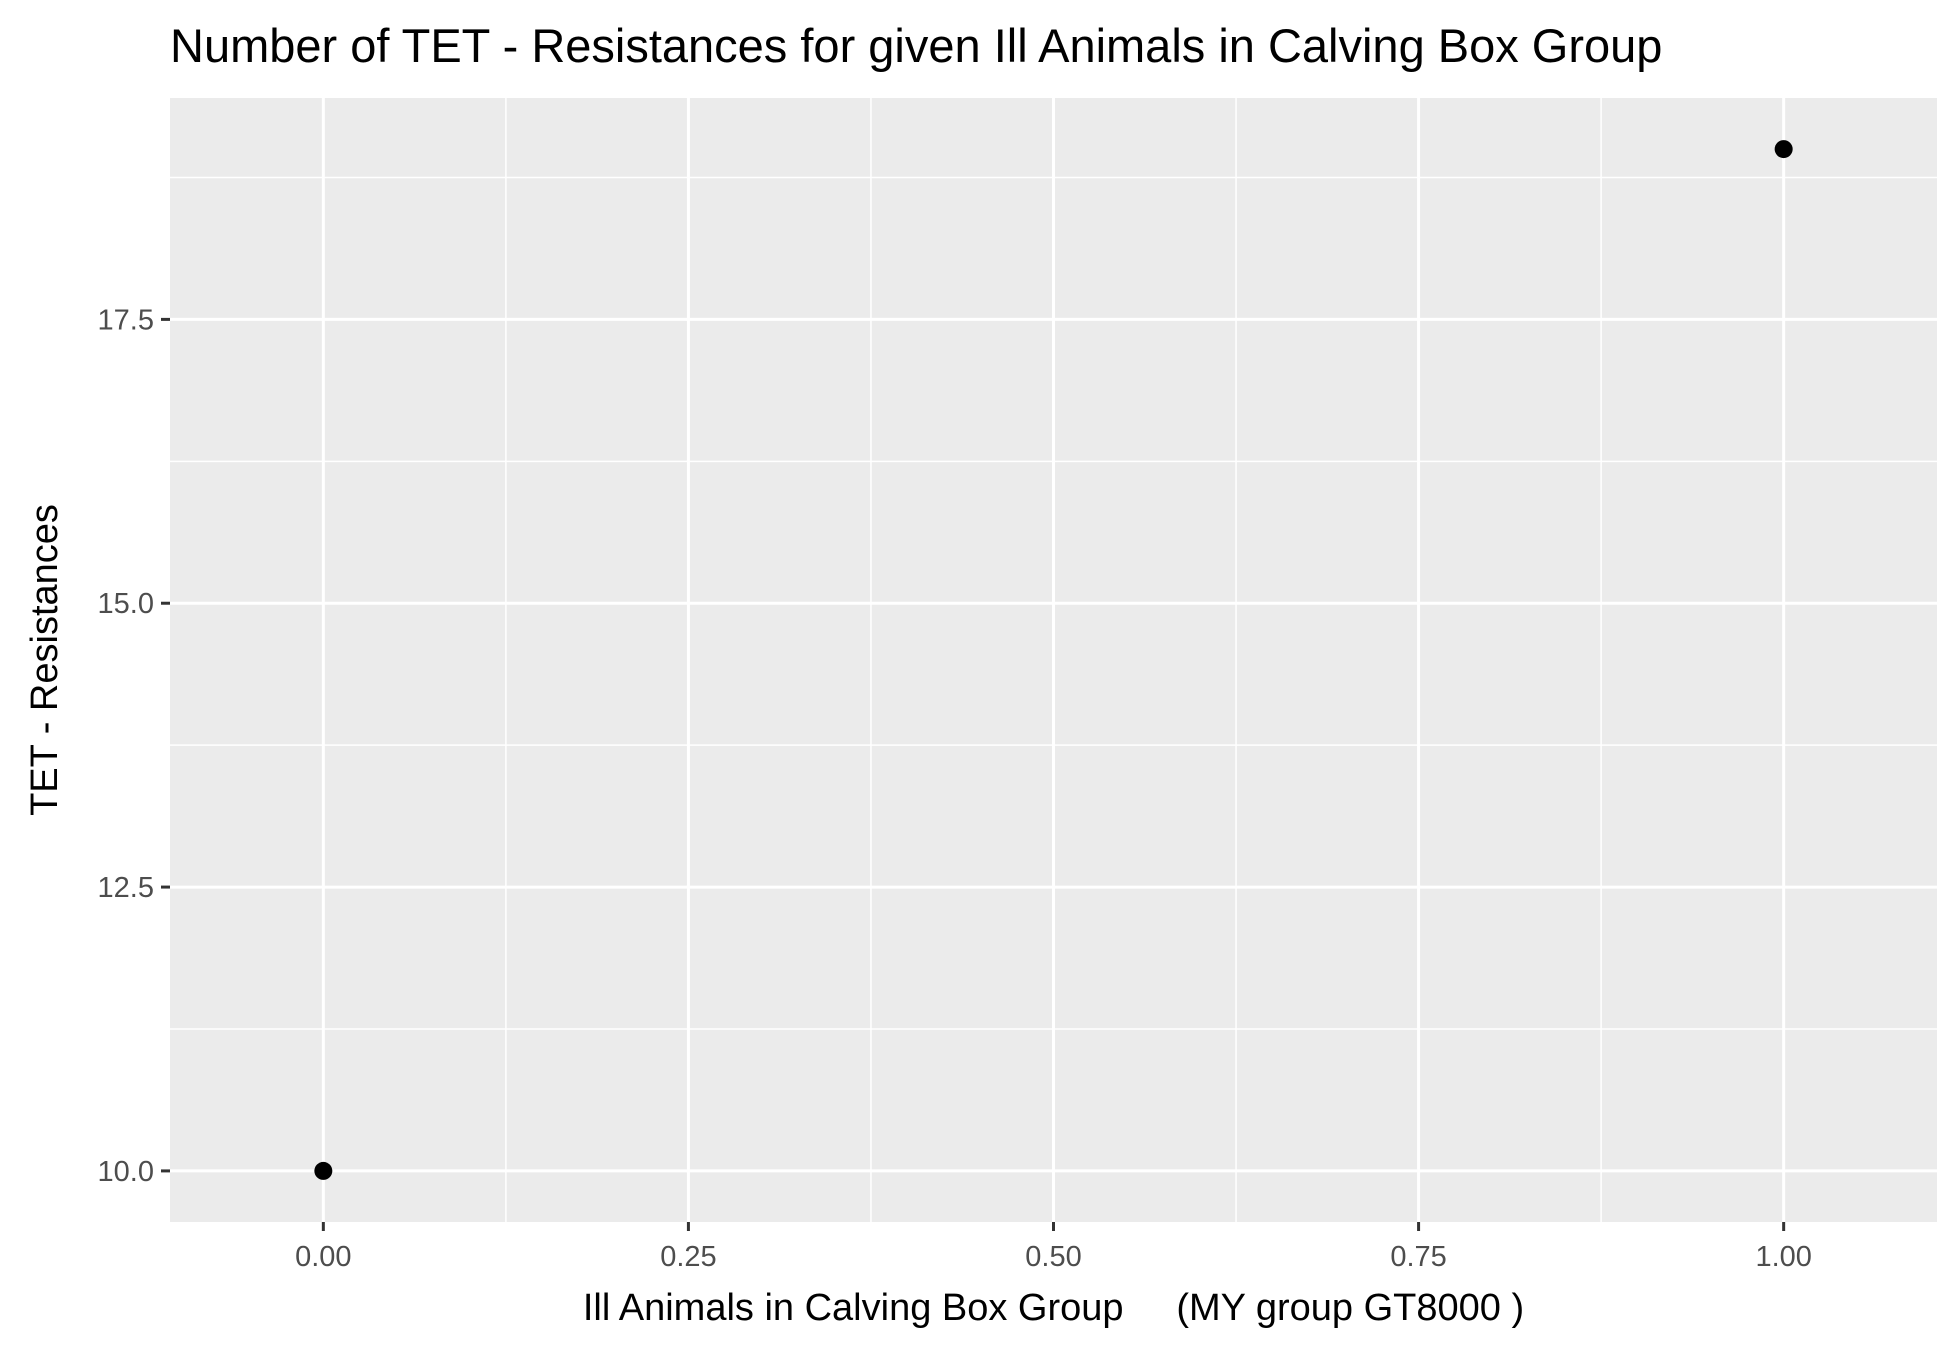 The image size is (1950, 1349). What do you see at coordinates (323, 1257) in the screenshot?
I see `x-tick-label: 0.00` at bounding box center [323, 1257].